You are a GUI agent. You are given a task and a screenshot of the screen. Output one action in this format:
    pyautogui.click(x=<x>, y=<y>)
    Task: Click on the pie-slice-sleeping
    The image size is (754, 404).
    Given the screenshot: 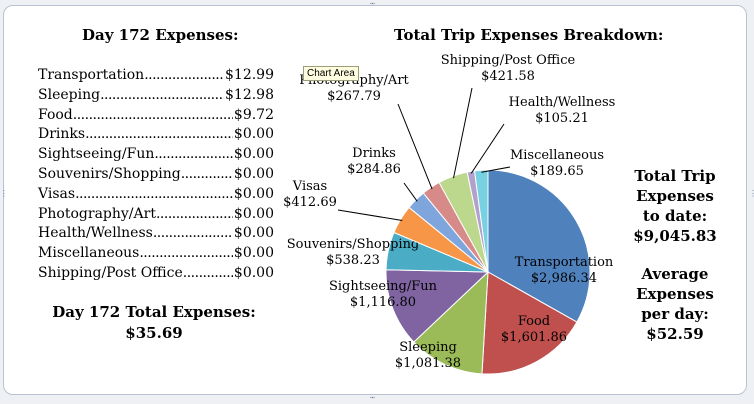 What is the action you would take?
    pyautogui.click(x=451, y=322)
    